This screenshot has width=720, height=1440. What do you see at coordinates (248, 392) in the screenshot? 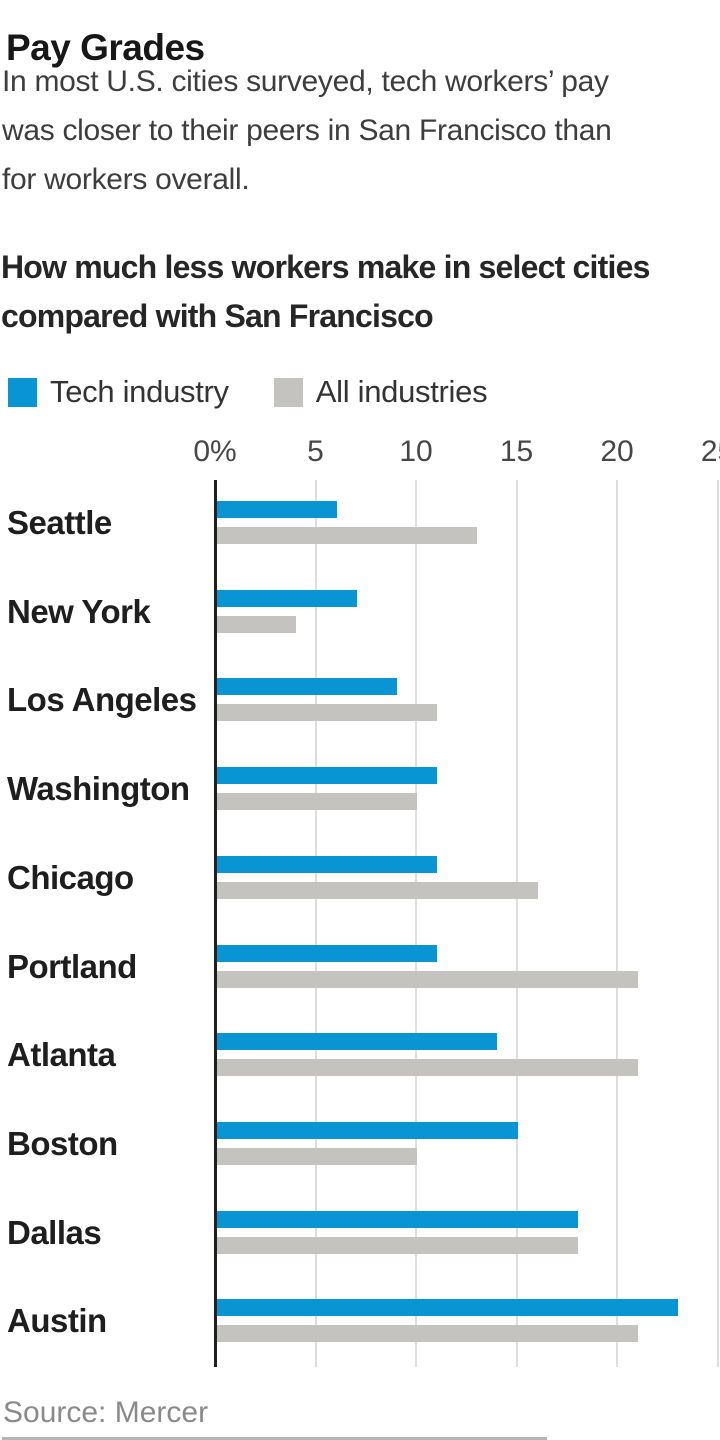
I see `chart-legend: Tech industry All industries` at bounding box center [248, 392].